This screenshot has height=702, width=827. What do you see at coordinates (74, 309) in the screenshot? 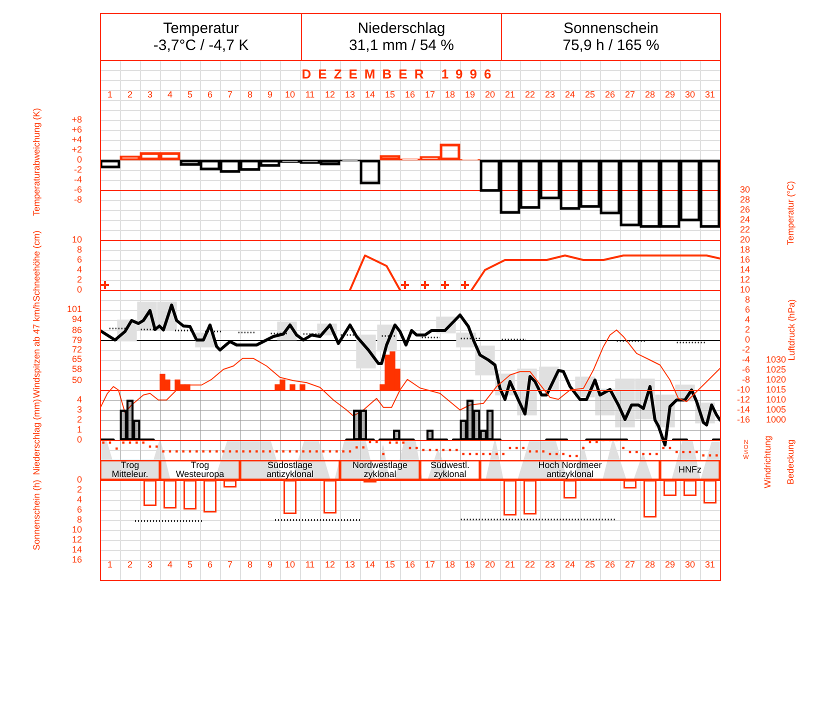
I see `y-tick-label: 101` at bounding box center [74, 309].